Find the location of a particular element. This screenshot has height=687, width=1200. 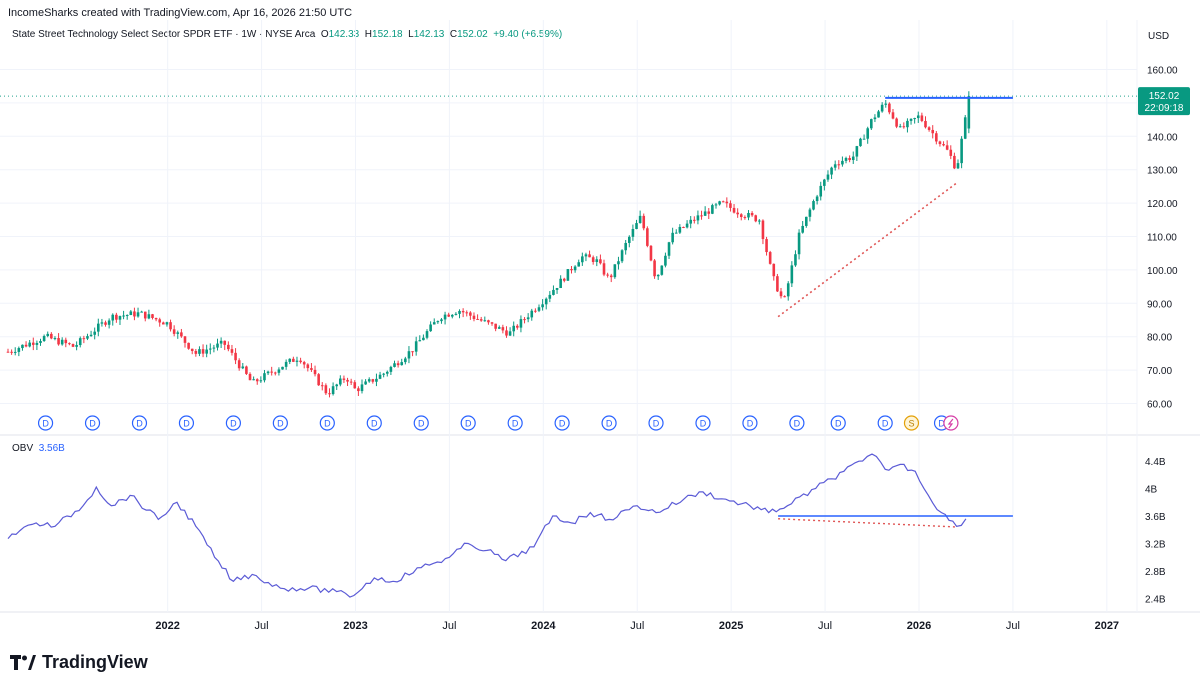

price-tick-label: 90.00 is located at coordinates (1159, 304).